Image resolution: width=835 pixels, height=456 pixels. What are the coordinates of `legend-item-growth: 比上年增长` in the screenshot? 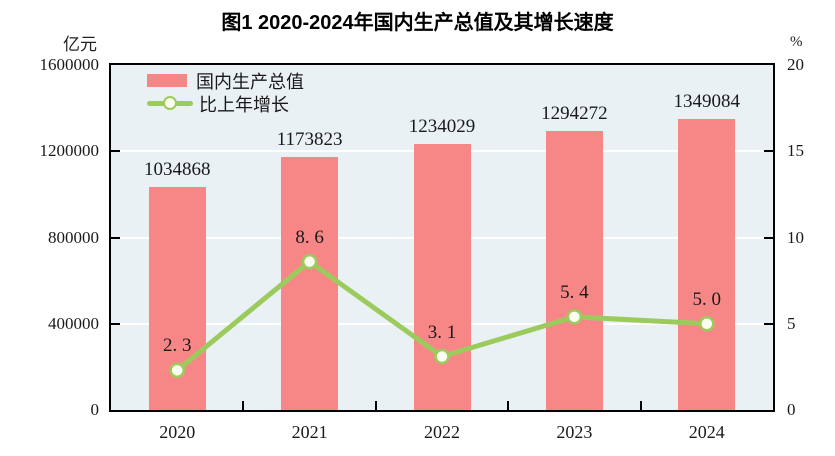 It's located at (225, 103).